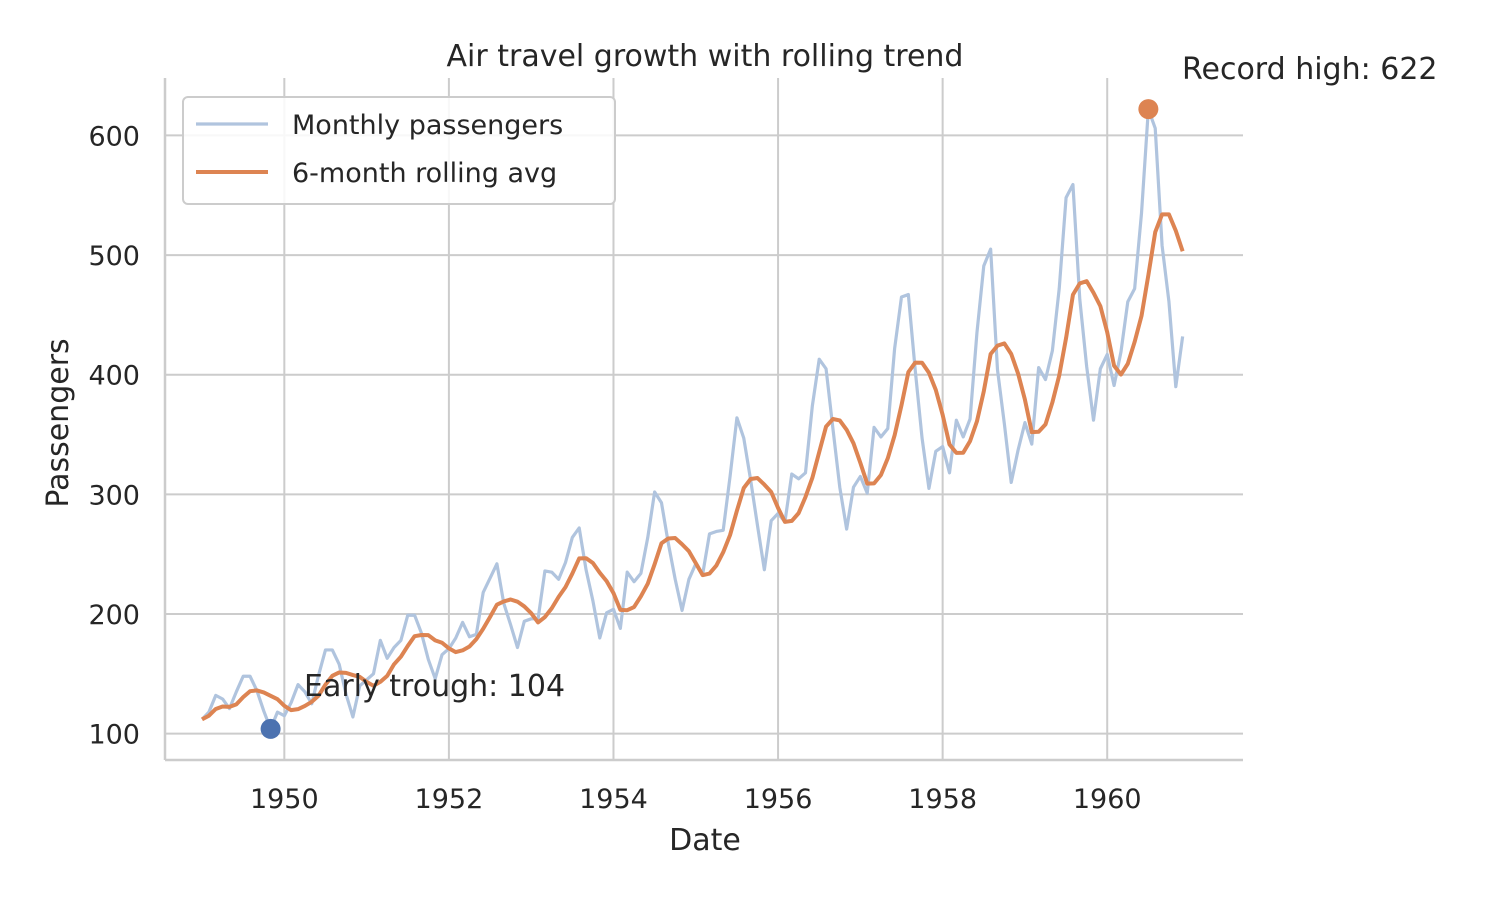 This screenshot has width=1500, height=900. Describe the element at coordinates (613, 799) in the screenshot. I see `x-tick-label: 1954` at that location.